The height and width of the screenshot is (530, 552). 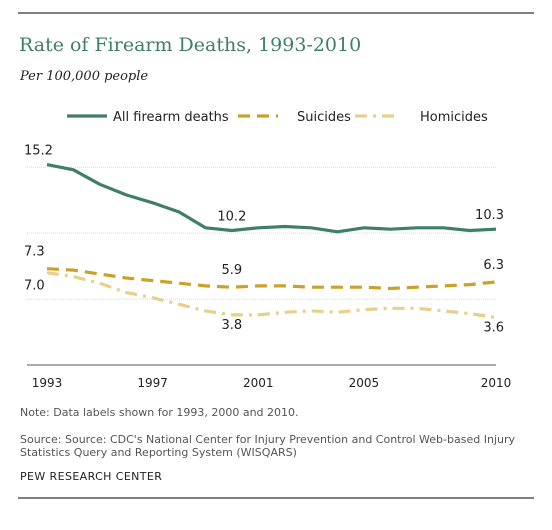 What do you see at coordinates (496, 383) in the screenshot?
I see `x-tick-label: 2010` at bounding box center [496, 383].